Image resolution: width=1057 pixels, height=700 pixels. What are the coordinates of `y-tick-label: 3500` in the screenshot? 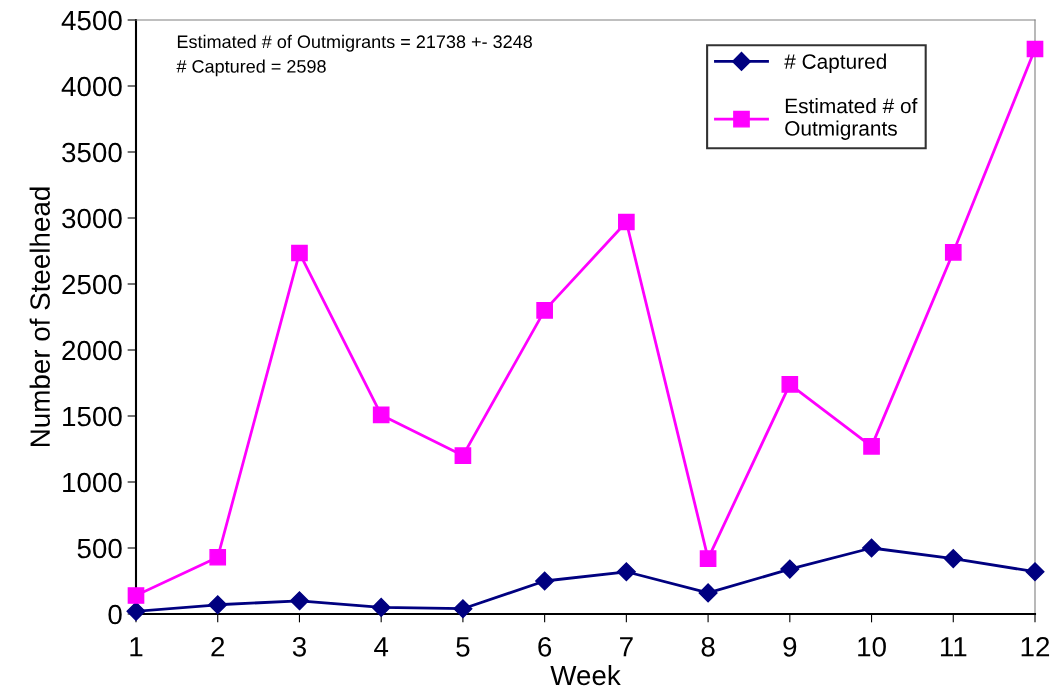 It's located at (92, 152).